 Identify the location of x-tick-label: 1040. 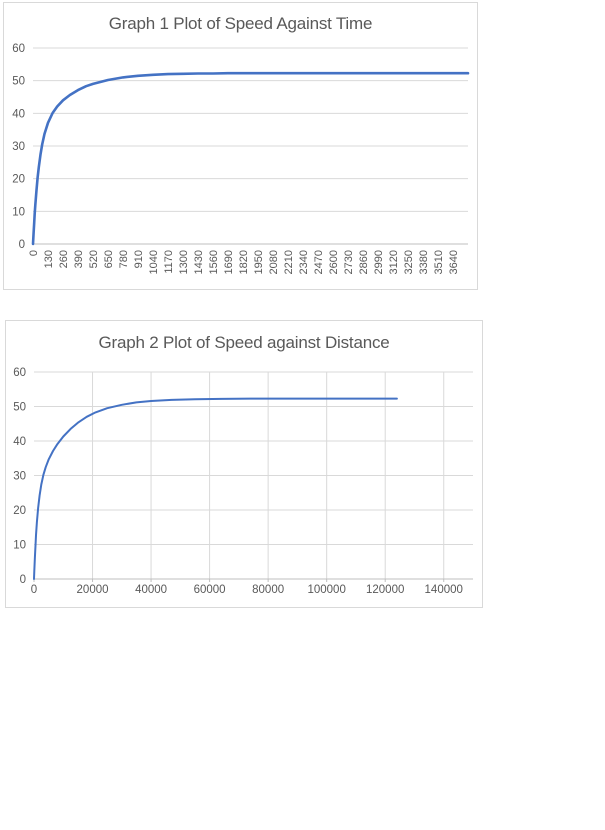
(154, 262).